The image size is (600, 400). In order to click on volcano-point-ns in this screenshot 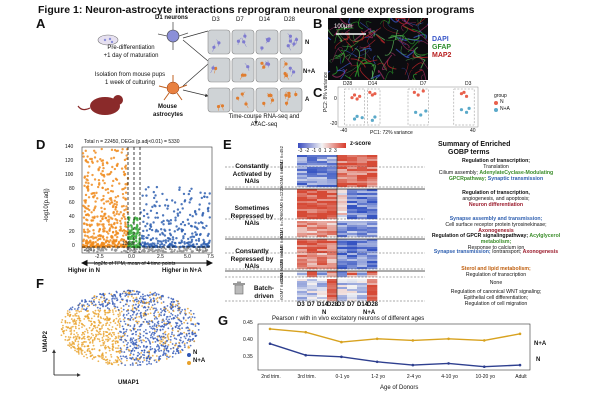, I will do `click(165, 249)`.